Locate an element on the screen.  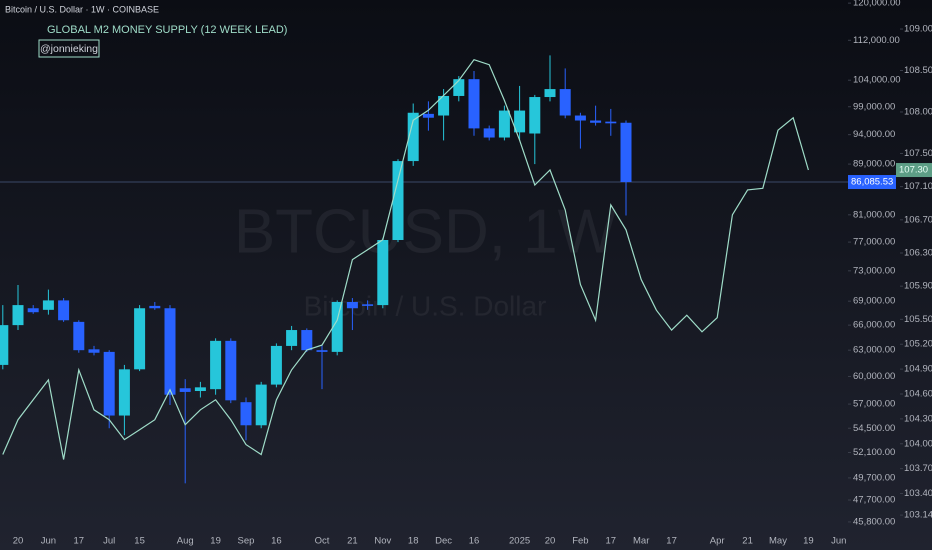
x-tick-label: Jun is located at coordinates (838, 541).